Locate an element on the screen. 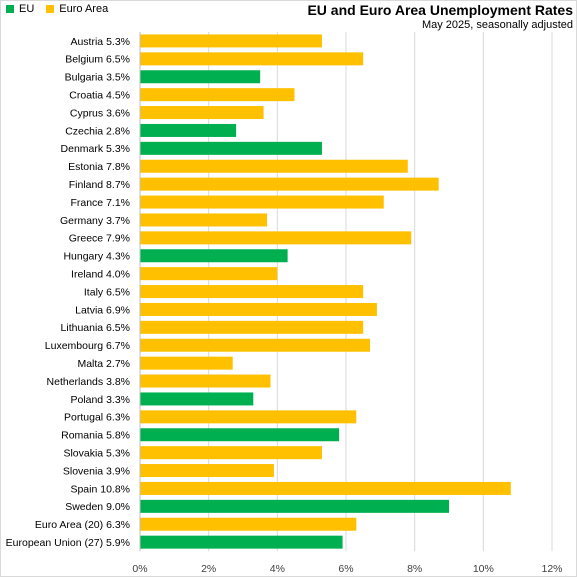 This screenshot has width=577, height=577. category-label: Hungary 4.3% is located at coordinates (96, 257).